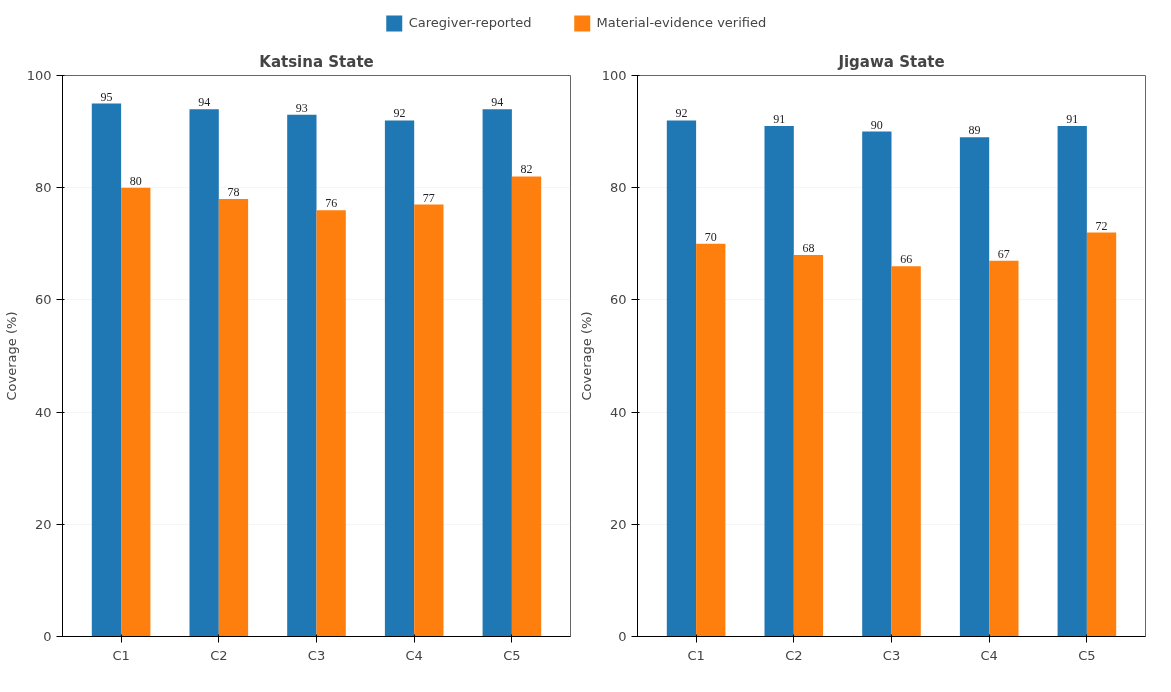 Image resolution: width=1171 pixels, height=692 pixels. I want to click on data-label: 77, so click(428, 197).